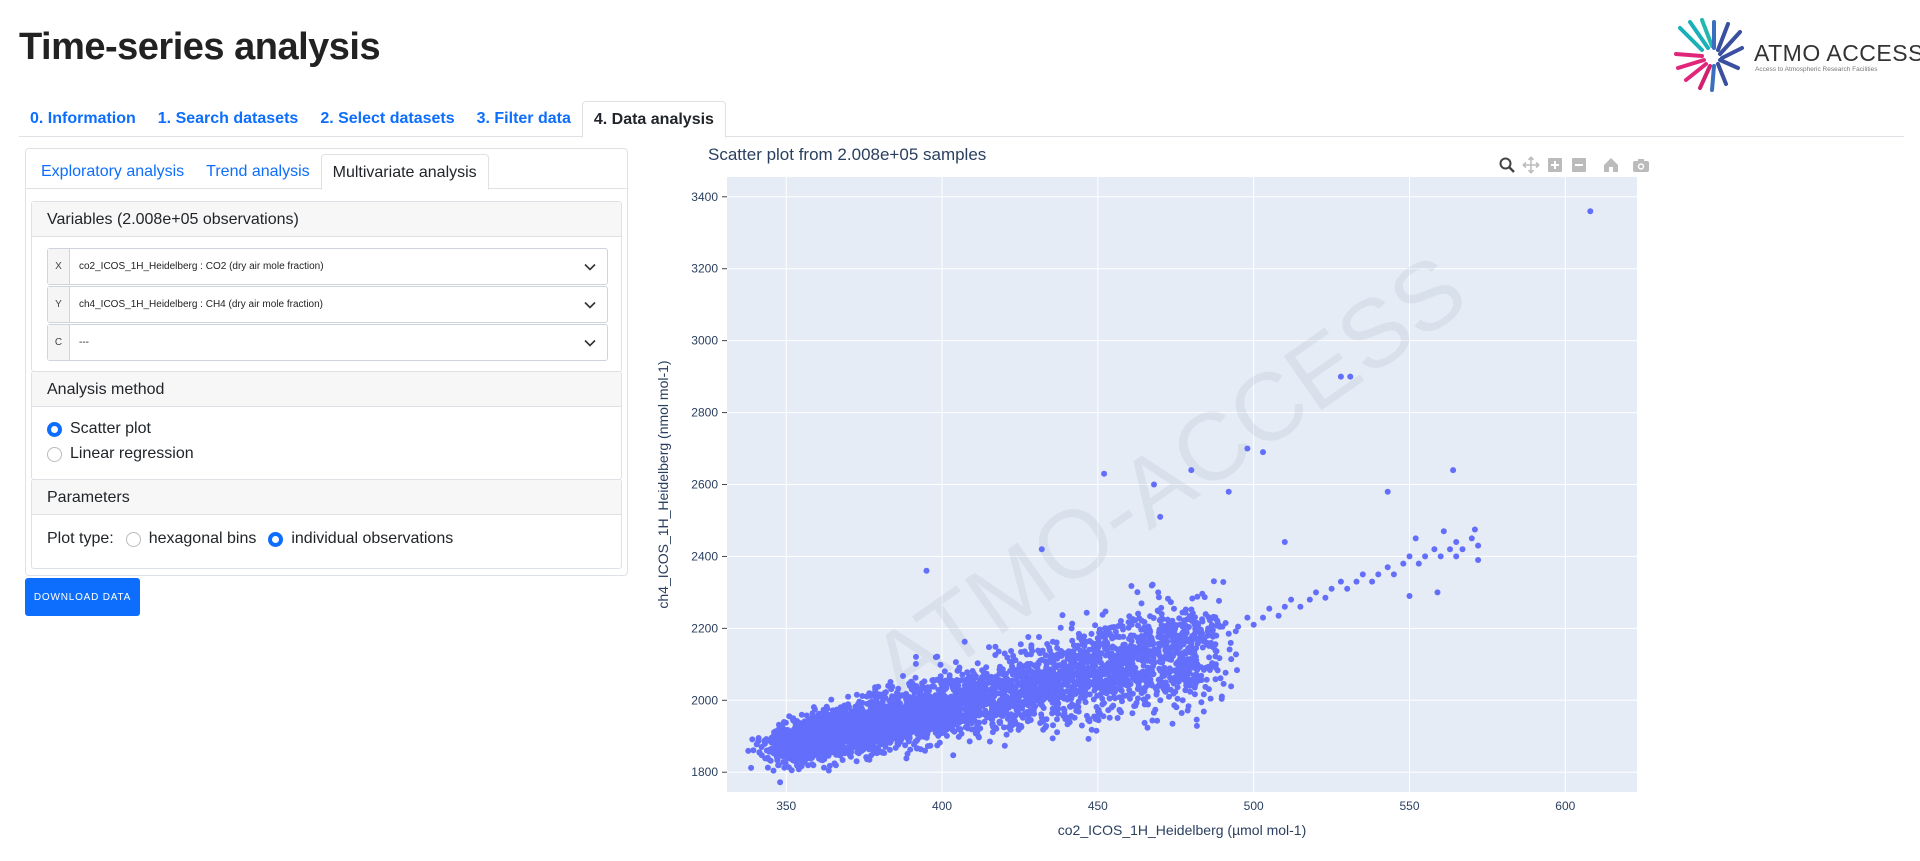 The image size is (1920, 861). Describe the element at coordinates (1611, 165) in the screenshot. I see `reset-axes-icon` at that location.